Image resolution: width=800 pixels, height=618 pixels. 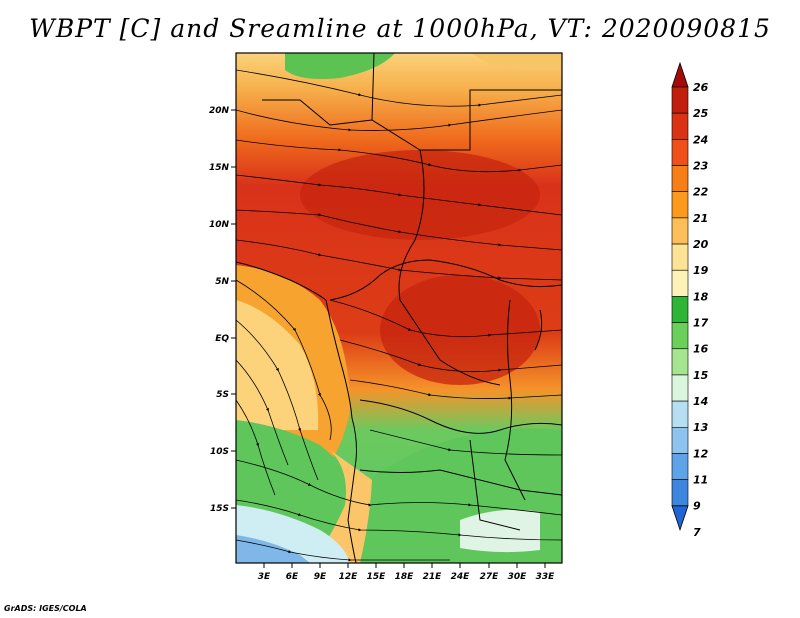 What do you see at coordinates (701, 375) in the screenshot?
I see `colorbar-label: 15` at bounding box center [701, 375].